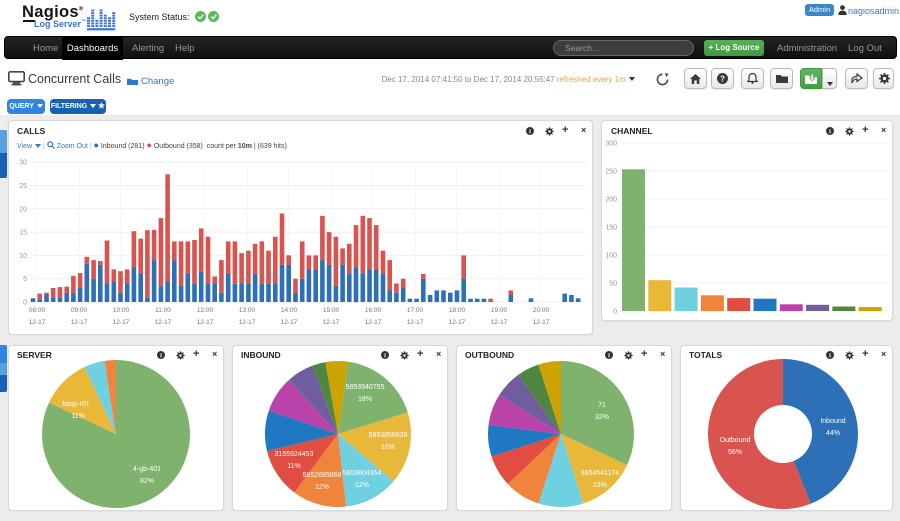 The image size is (900, 521). What do you see at coordinates (415, 310) in the screenshot?
I see `svg-text: 17:00` at bounding box center [415, 310].